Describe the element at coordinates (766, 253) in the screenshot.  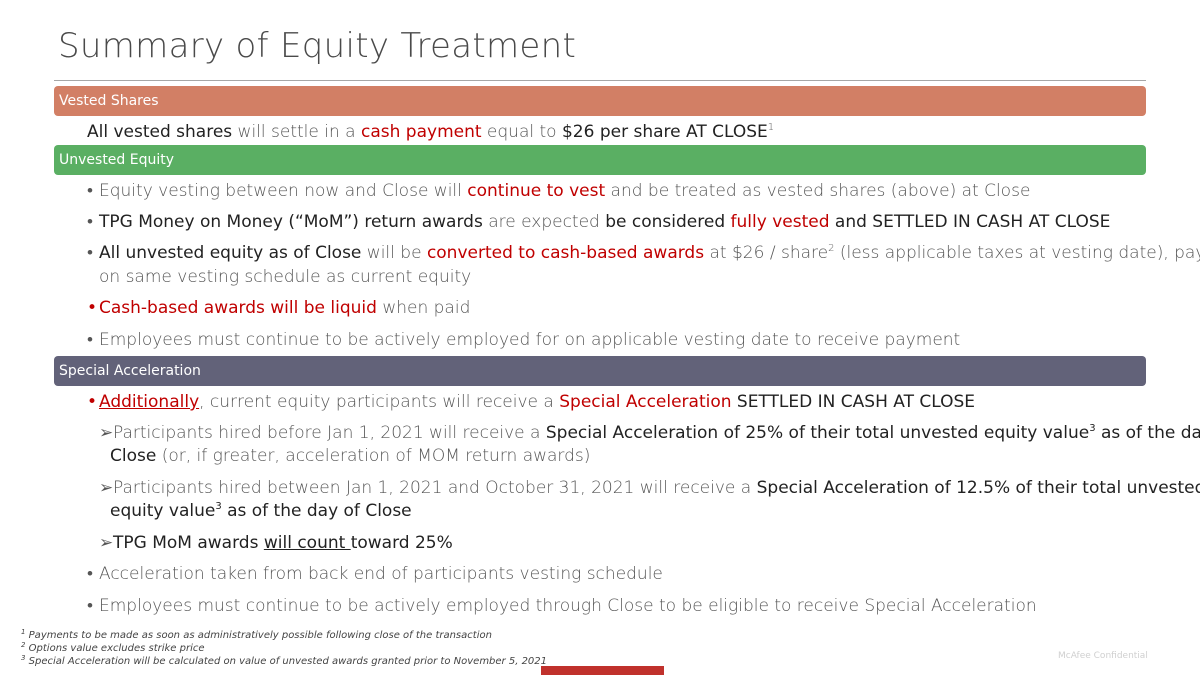
I see `text-fragment: at $26 / share` at that location.